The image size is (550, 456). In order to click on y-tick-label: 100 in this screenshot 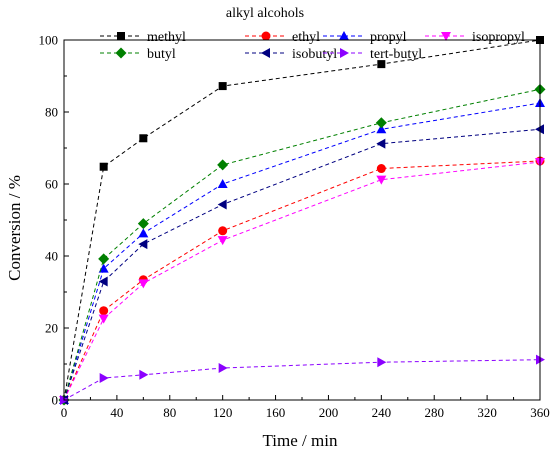, I will do `click(49, 40)`.